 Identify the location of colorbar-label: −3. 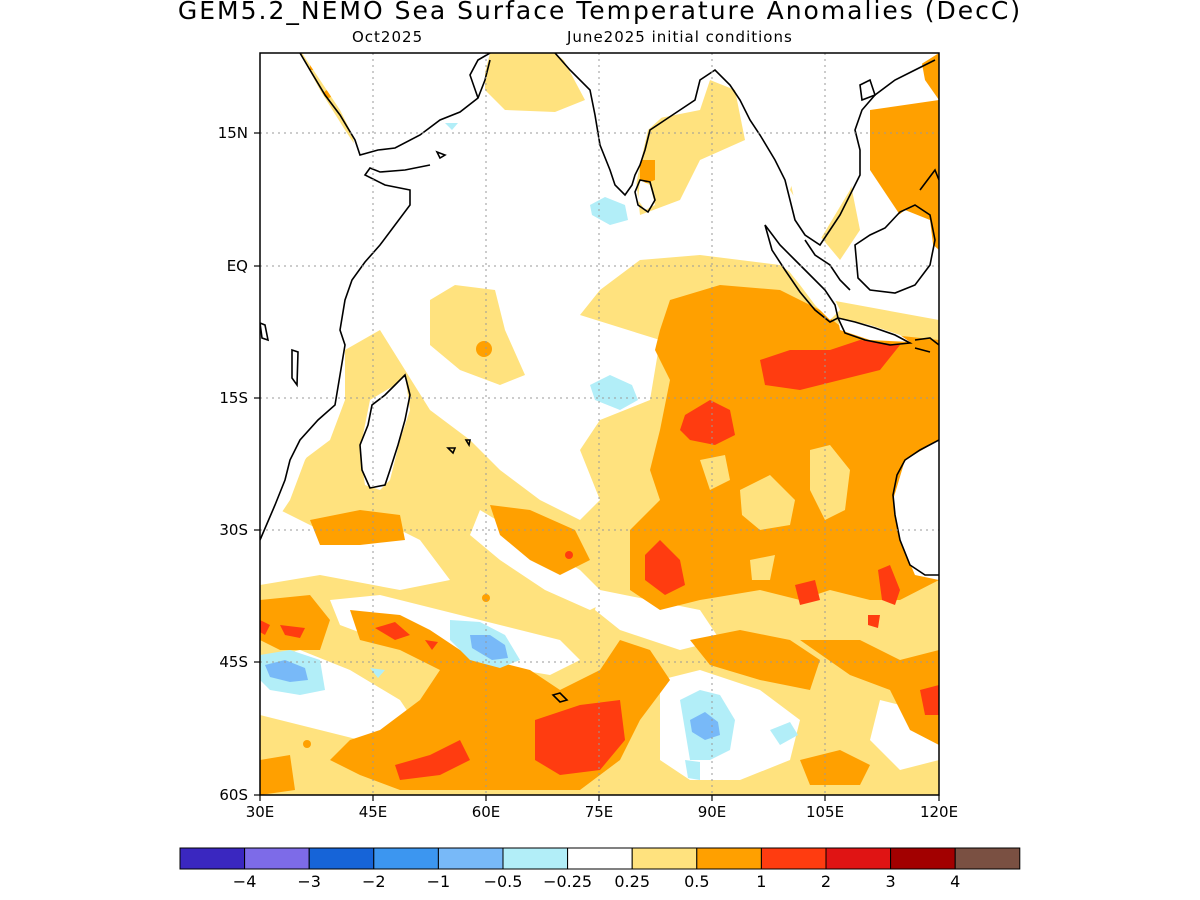
(309, 881).